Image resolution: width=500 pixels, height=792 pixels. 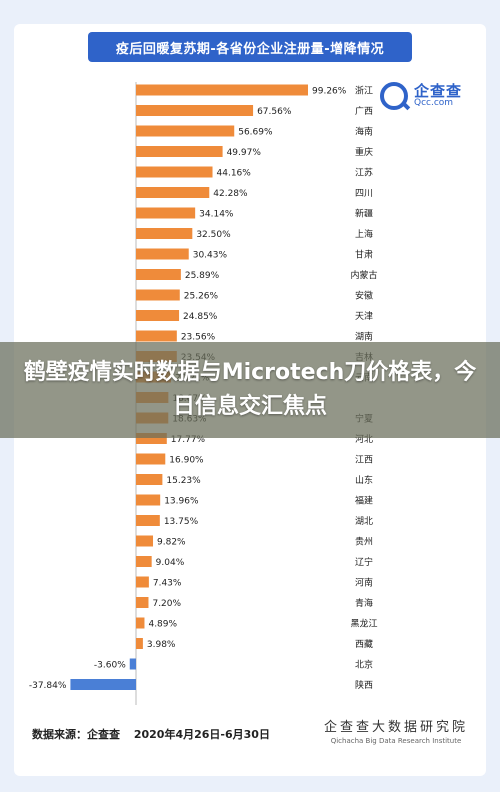 I want to click on category-label: 浙江, so click(x=364, y=91).